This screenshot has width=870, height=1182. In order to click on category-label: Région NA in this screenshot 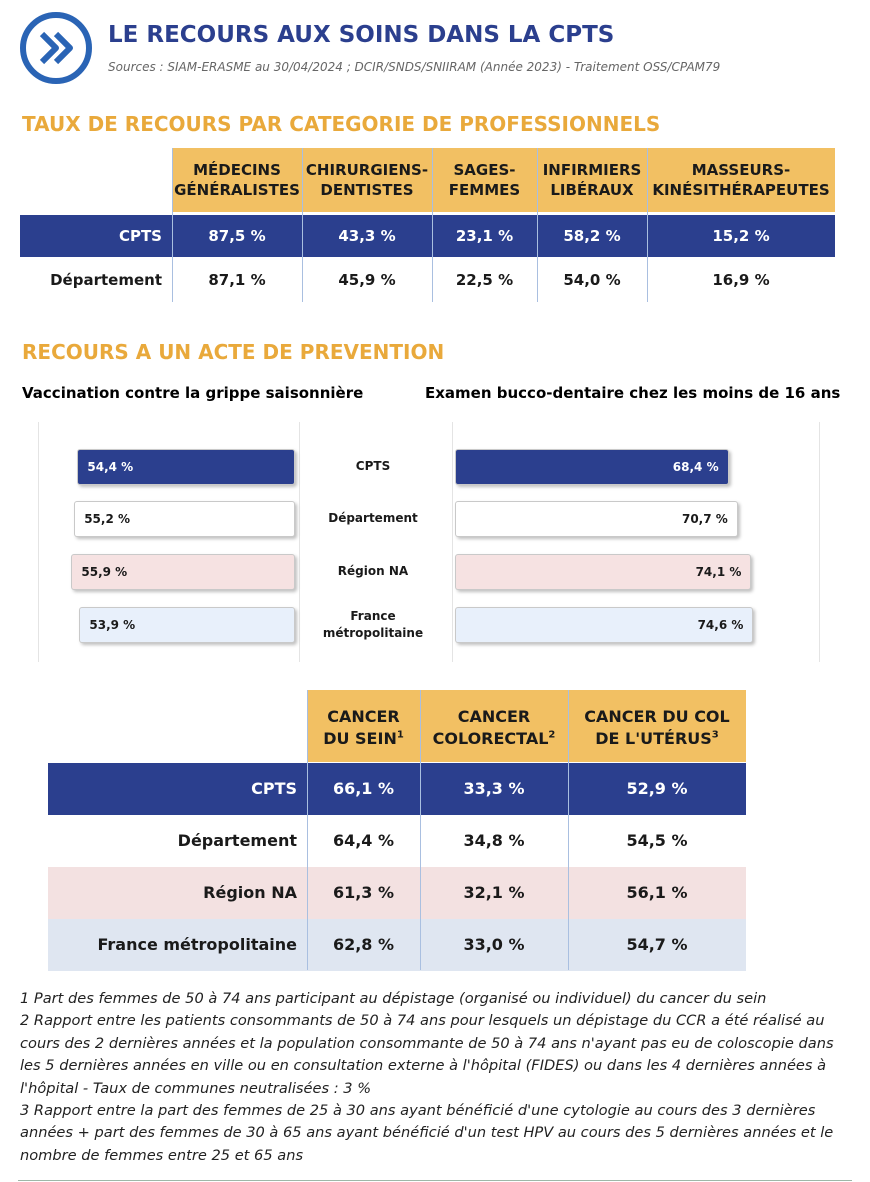, I will do `click(373, 571)`.